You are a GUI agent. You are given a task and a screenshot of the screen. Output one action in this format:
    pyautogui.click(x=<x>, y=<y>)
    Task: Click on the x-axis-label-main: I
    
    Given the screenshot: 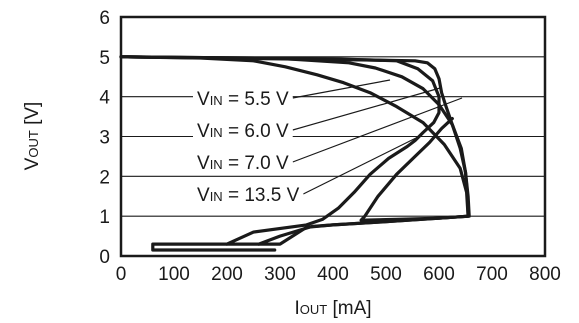 What is the action you would take?
    pyautogui.click(x=296, y=308)
    